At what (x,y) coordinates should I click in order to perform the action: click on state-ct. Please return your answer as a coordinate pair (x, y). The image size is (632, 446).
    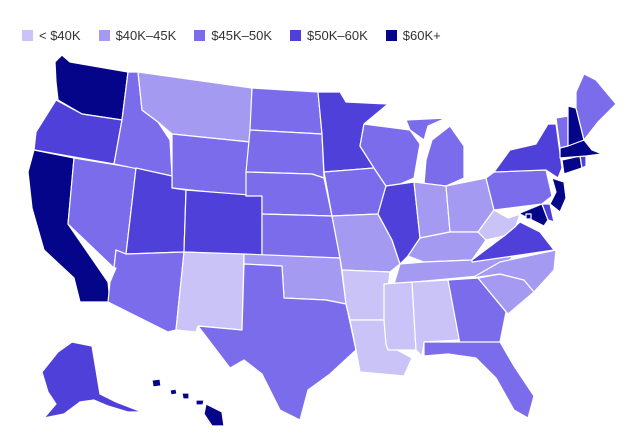
    Looking at the image, I should click on (572, 165).